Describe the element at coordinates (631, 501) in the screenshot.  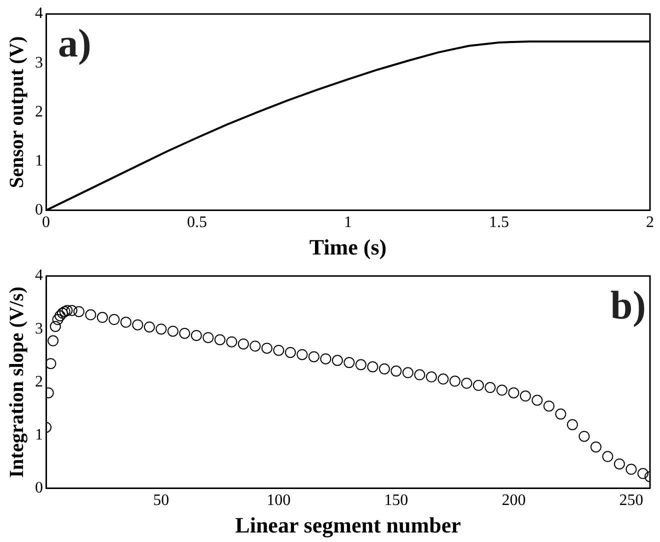
I see `x-tick-label: 250` at that location.